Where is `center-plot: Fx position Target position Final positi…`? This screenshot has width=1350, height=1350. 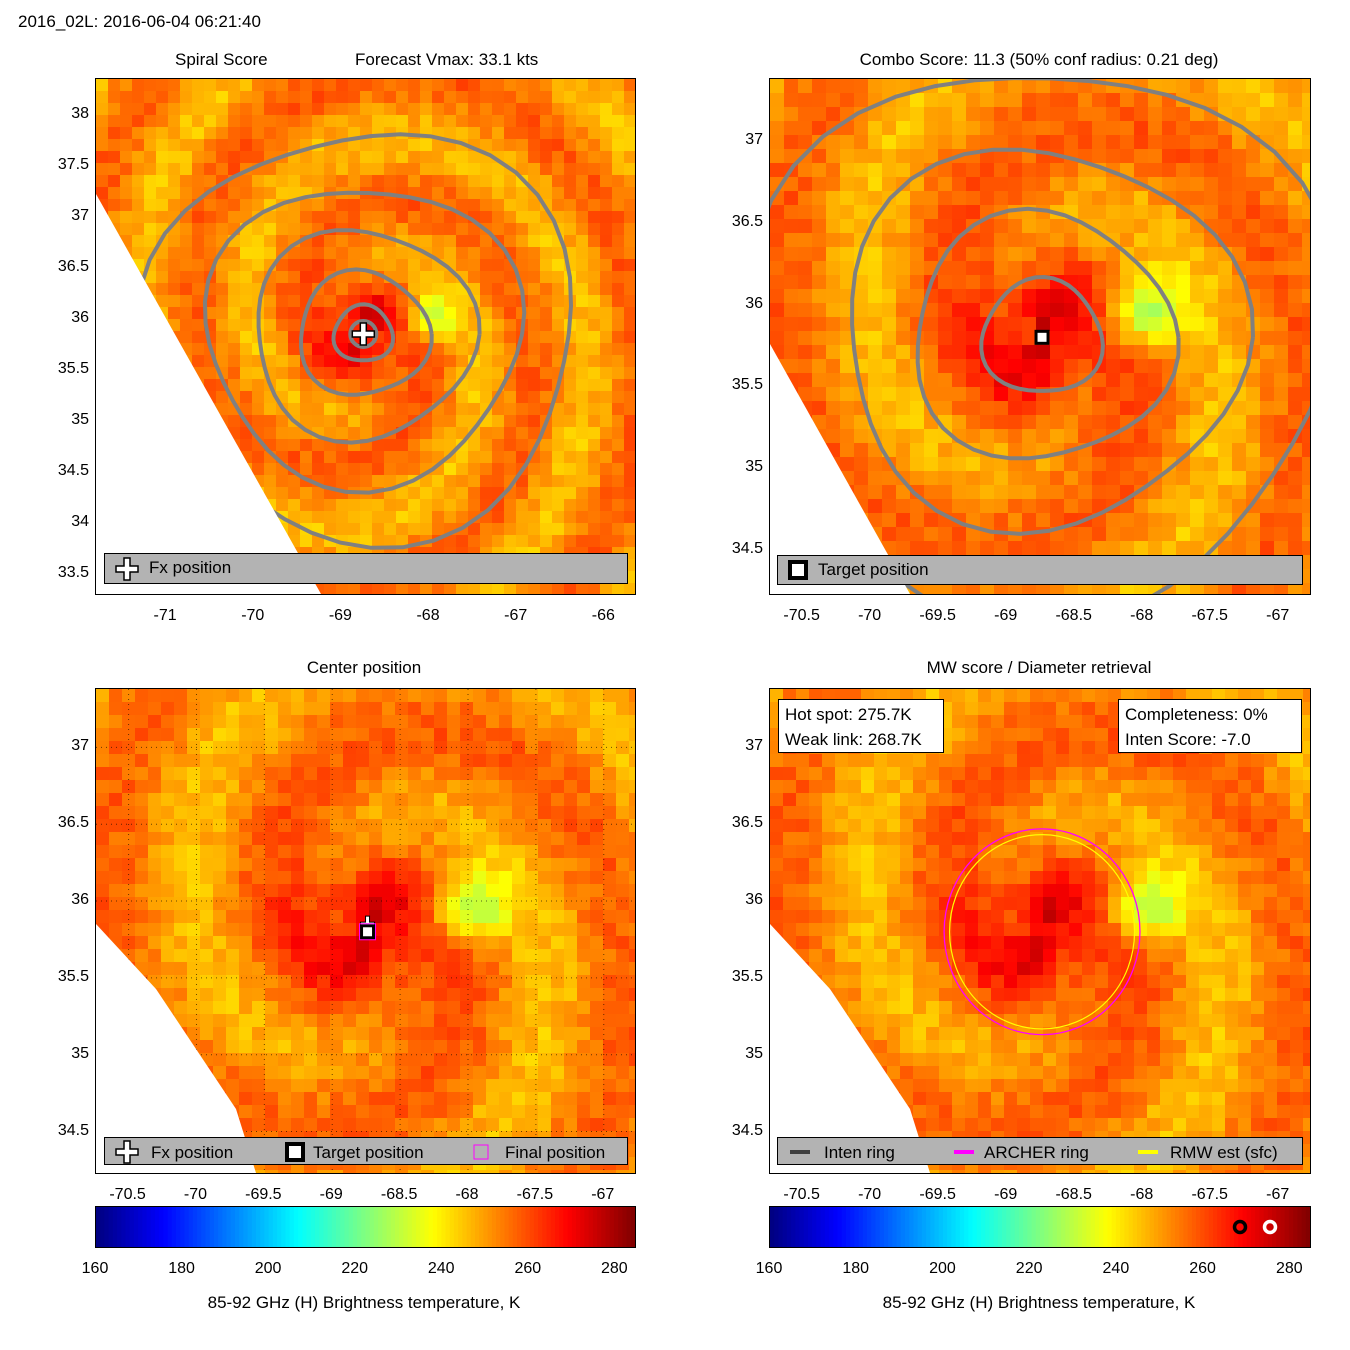
center-plot: Fx position Target position Final positi… is located at coordinates (365, 931).